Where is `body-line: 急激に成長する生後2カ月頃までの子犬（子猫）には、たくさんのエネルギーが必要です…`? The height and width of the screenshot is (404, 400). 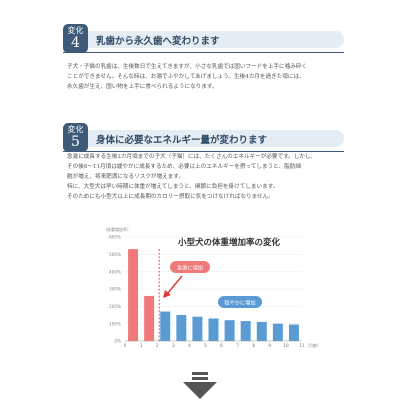
body-line: 急激に成長する生後2カ月頃までの子犬（子猫）には、たくさんのエネルギーが必要です… is located at coordinates (192, 157).